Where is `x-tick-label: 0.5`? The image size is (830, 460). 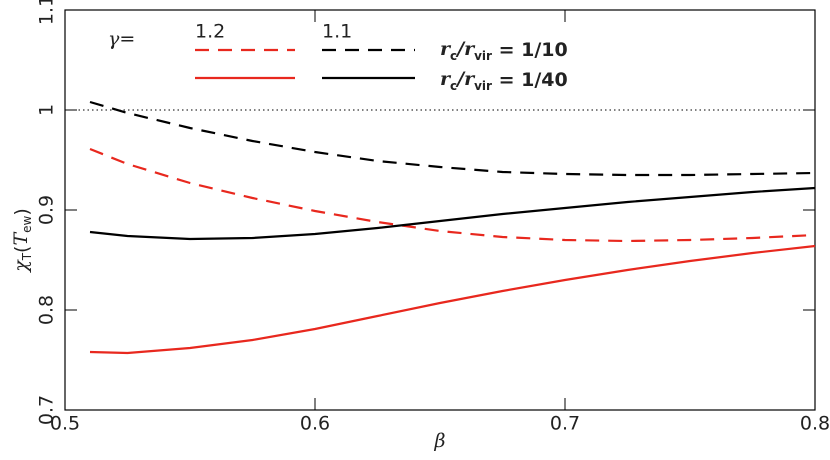 x-tick-label: 0.5 is located at coordinates (65, 424).